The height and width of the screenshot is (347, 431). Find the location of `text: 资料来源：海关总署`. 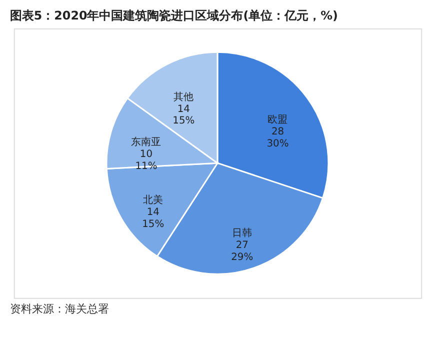

text: 资料来源：海关总署 is located at coordinates (59, 309).